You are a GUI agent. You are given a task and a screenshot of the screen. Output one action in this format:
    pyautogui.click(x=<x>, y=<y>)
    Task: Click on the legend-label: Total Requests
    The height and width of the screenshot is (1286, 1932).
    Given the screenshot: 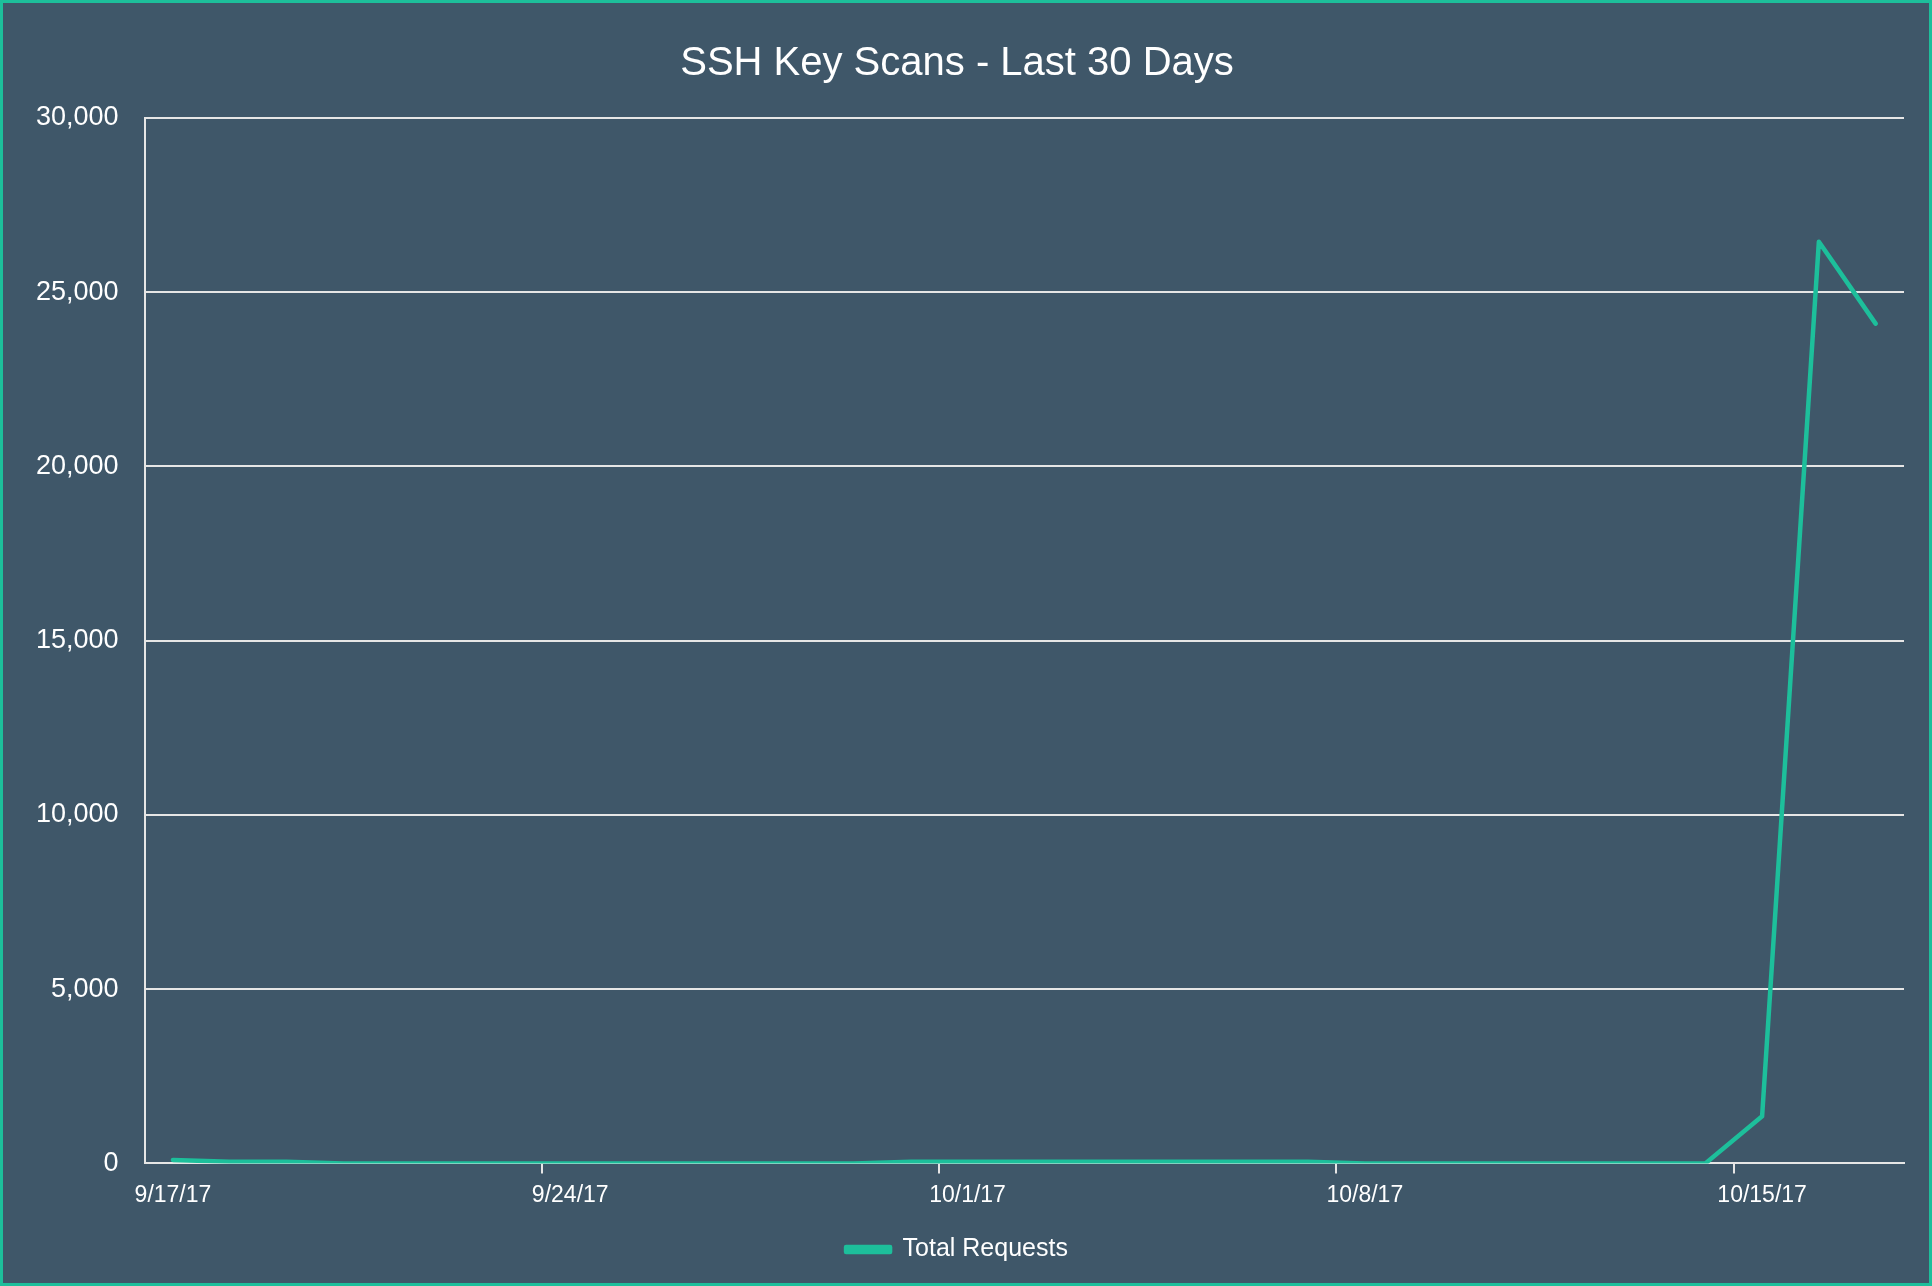 What is the action you would take?
    pyautogui.click(x=985, y=1247)
    